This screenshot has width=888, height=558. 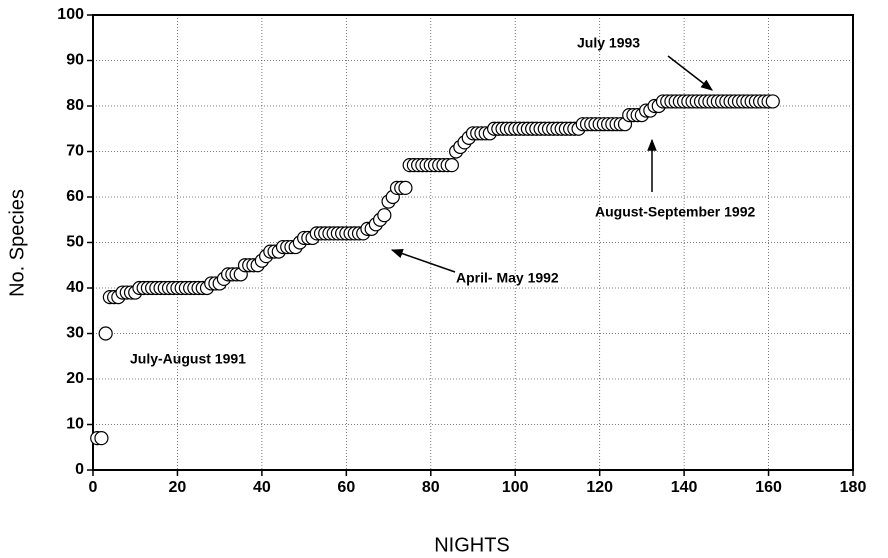 What do you see at coordinates (675, 212) in the screenshot?
I see `annotation: August-September 1992` at bounding box center [675, 212].